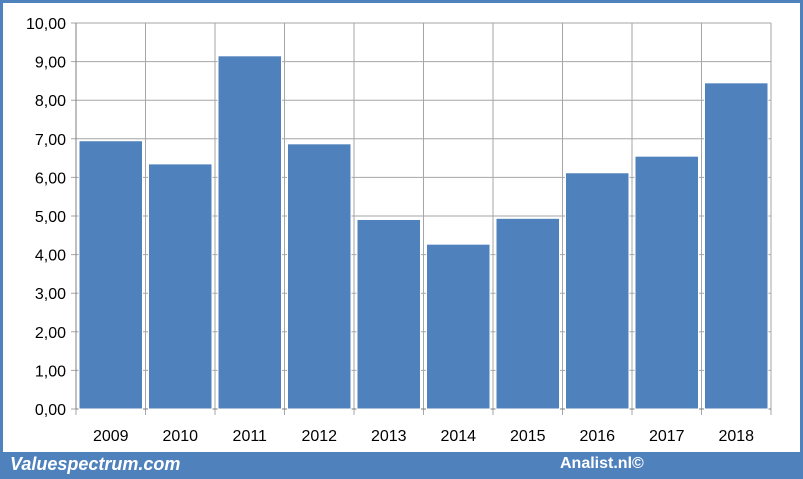 This screenshot has height=479, width=803. I want to click on y-tick-label: 4,00, so click(50, 256).